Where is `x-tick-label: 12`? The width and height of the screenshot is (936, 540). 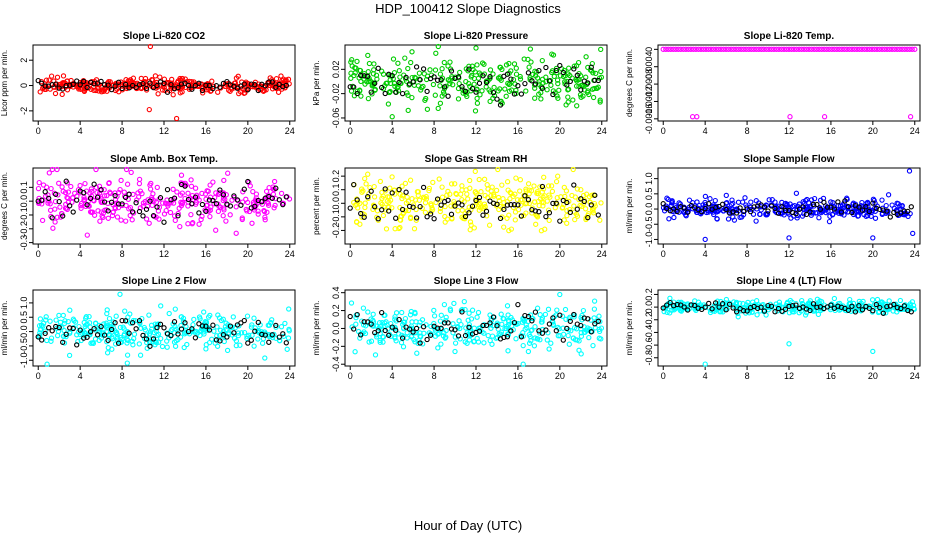 x-tick-label: 12 is located at coordinates (789, 254).